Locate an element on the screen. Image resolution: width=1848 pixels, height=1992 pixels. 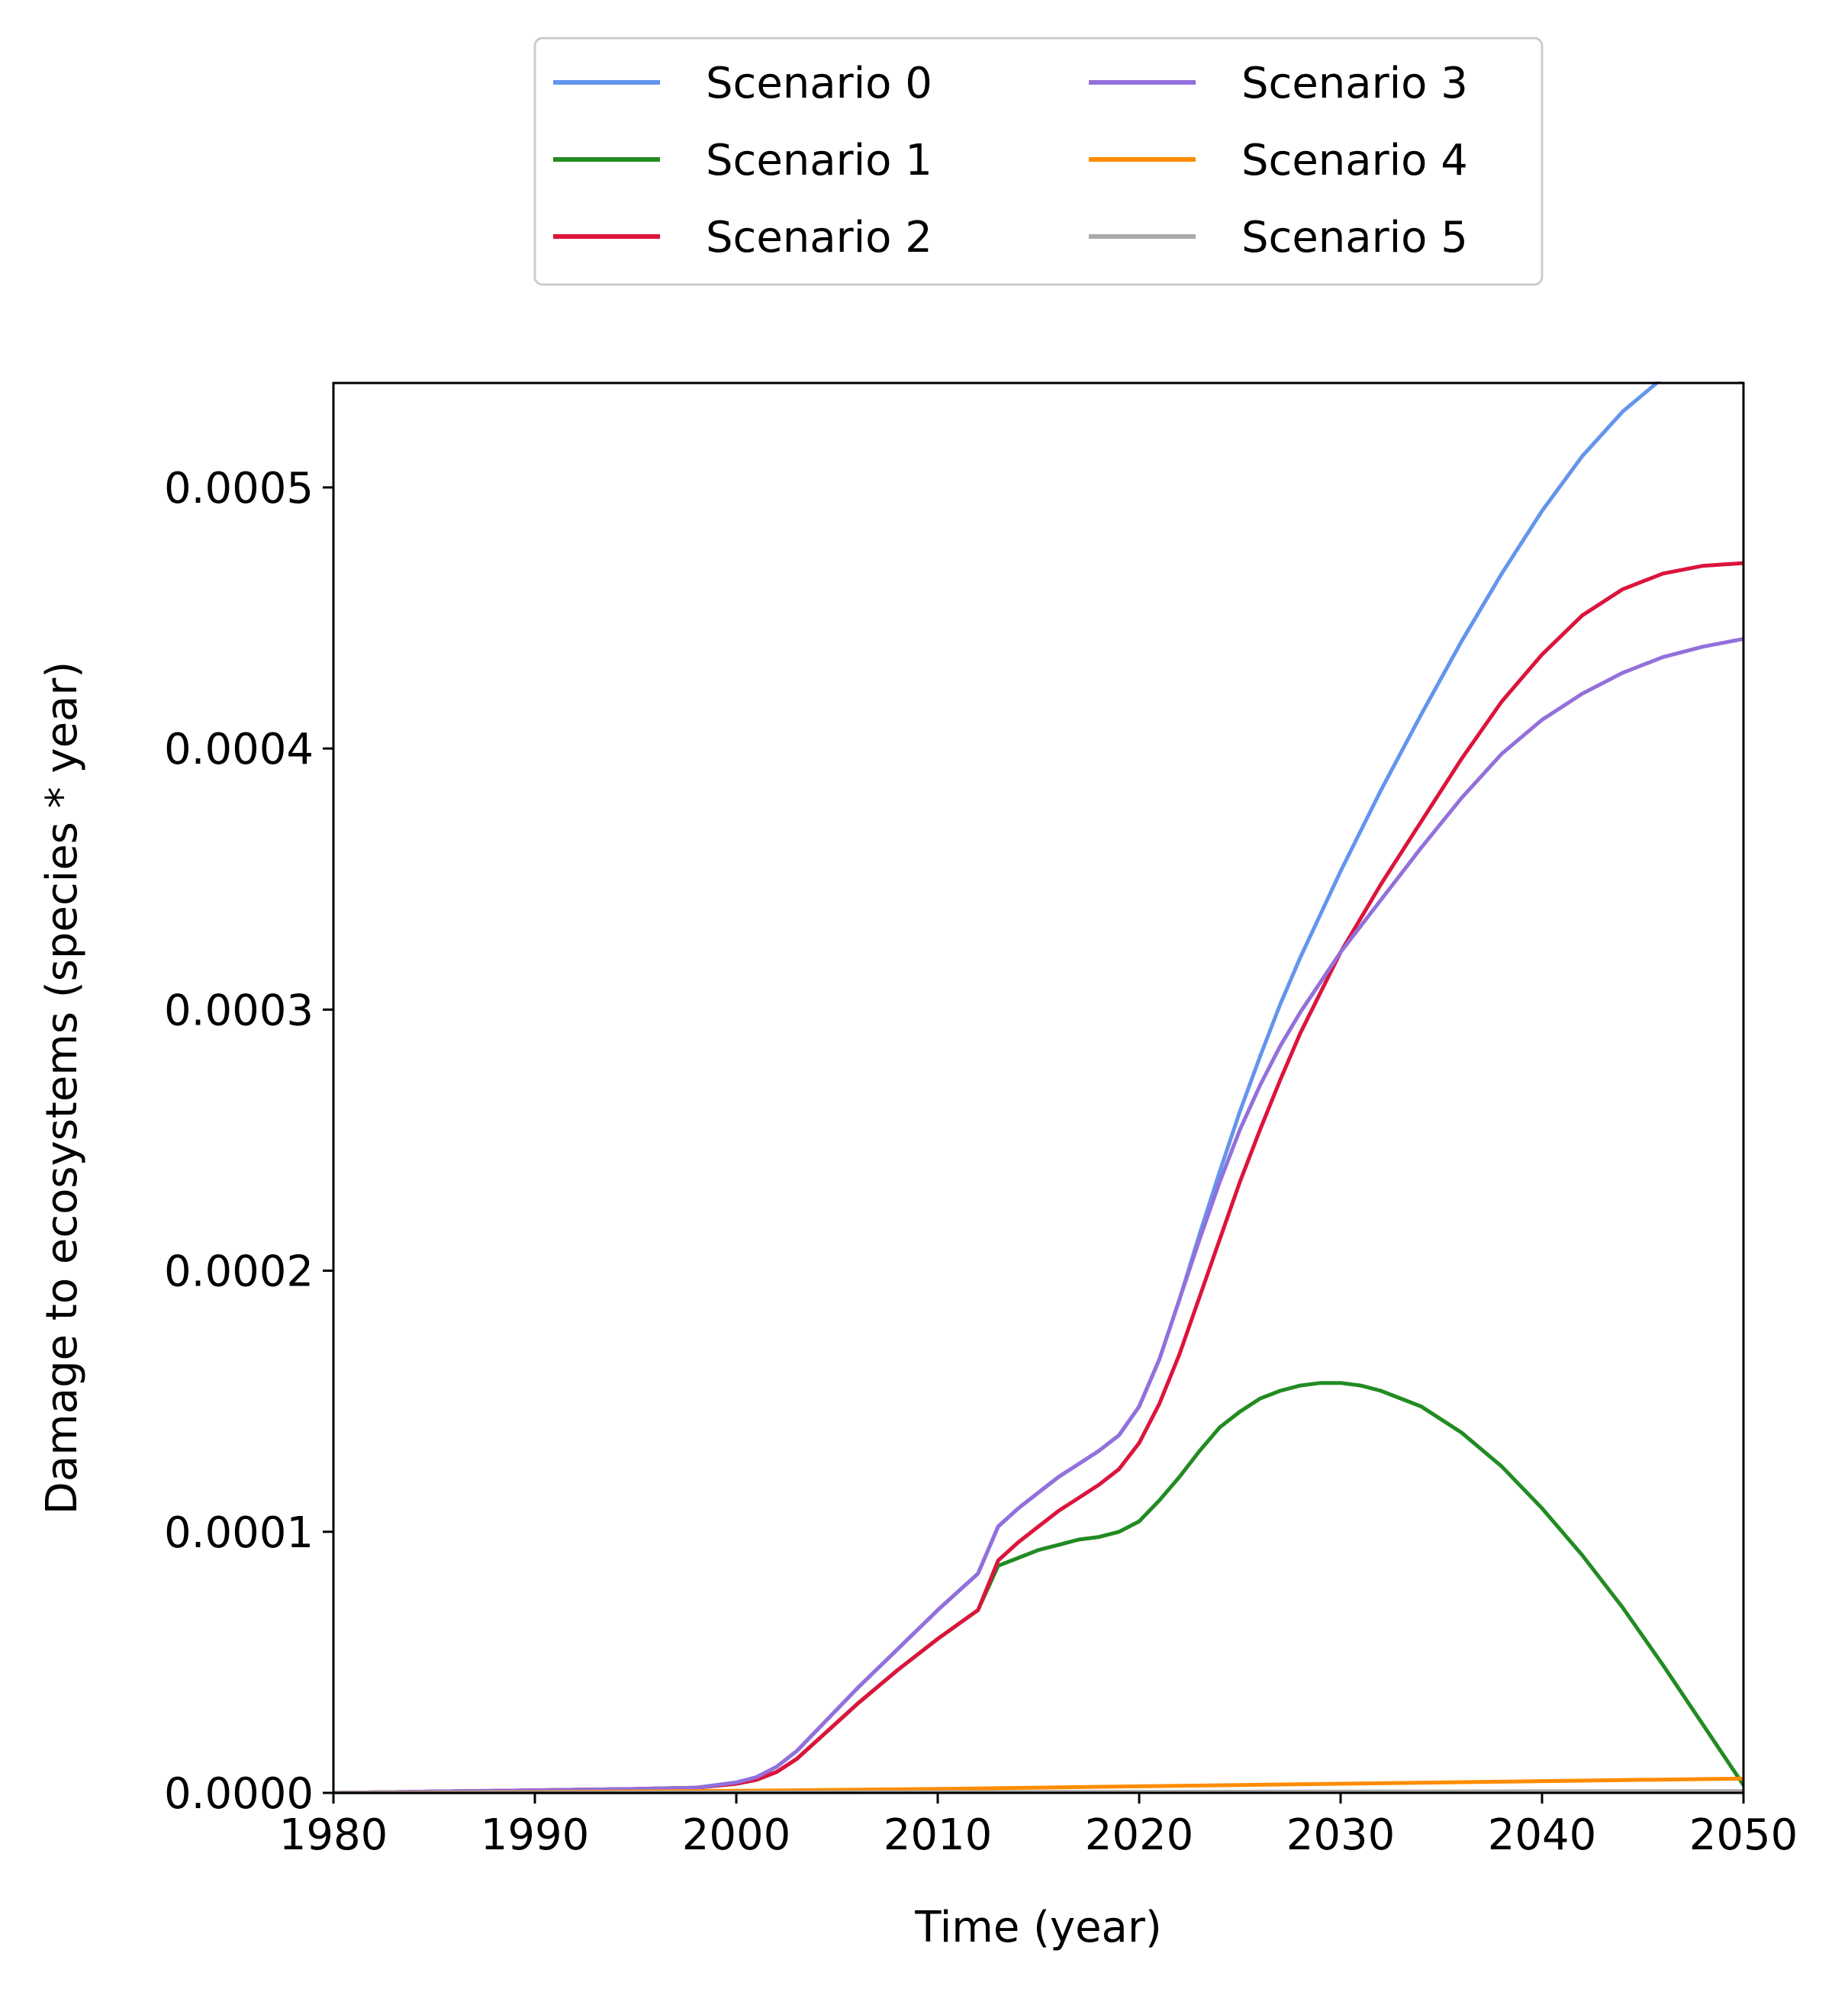
x-tick-label: 2030 is located at coordinates (1341, 1835).